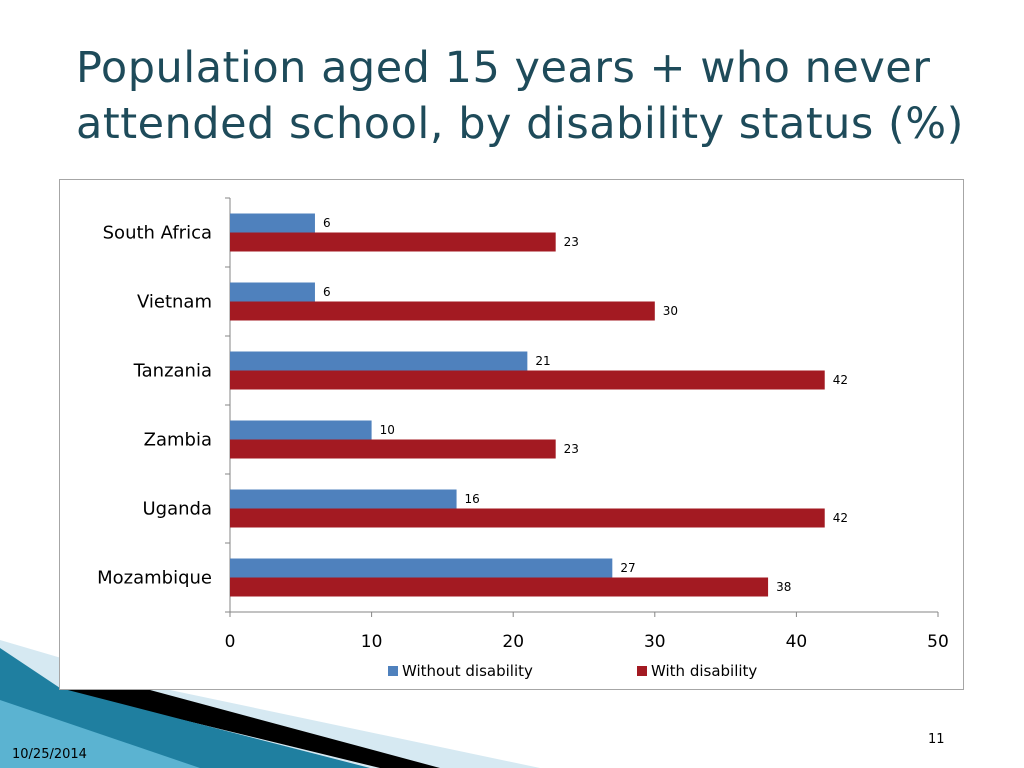  What do you see at coordinates (467, 671) in the screenshot?
I see `legend-label-without-disability: Without disability` at bounding box center [467, 671].